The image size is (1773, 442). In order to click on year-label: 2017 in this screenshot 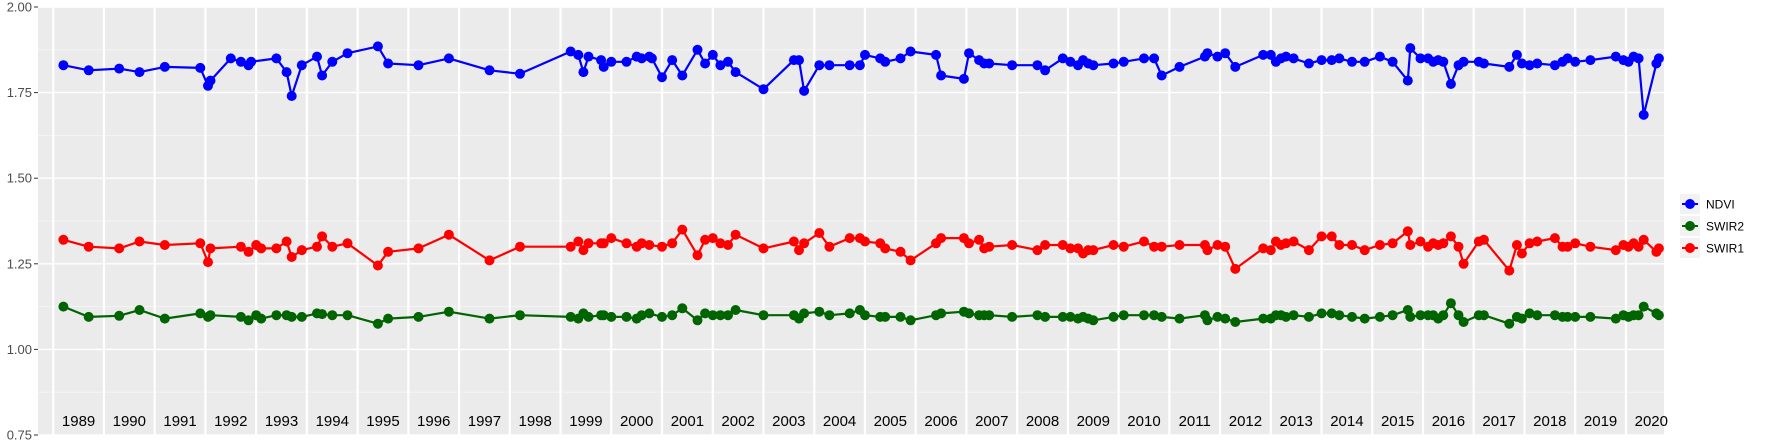, I will do `click(1498, 421)`.